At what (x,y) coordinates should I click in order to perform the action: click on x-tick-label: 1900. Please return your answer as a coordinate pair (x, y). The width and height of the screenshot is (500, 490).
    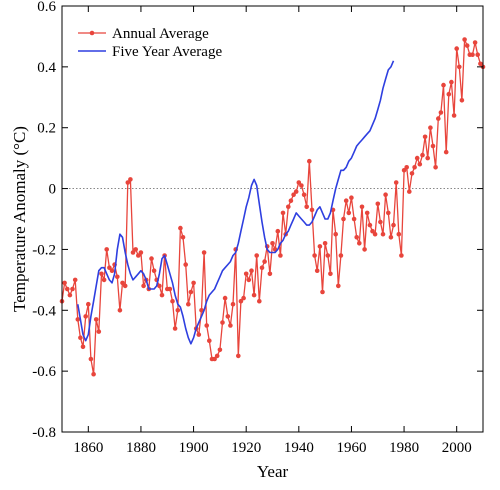
    Looking at the image, I should click on (194, 448).